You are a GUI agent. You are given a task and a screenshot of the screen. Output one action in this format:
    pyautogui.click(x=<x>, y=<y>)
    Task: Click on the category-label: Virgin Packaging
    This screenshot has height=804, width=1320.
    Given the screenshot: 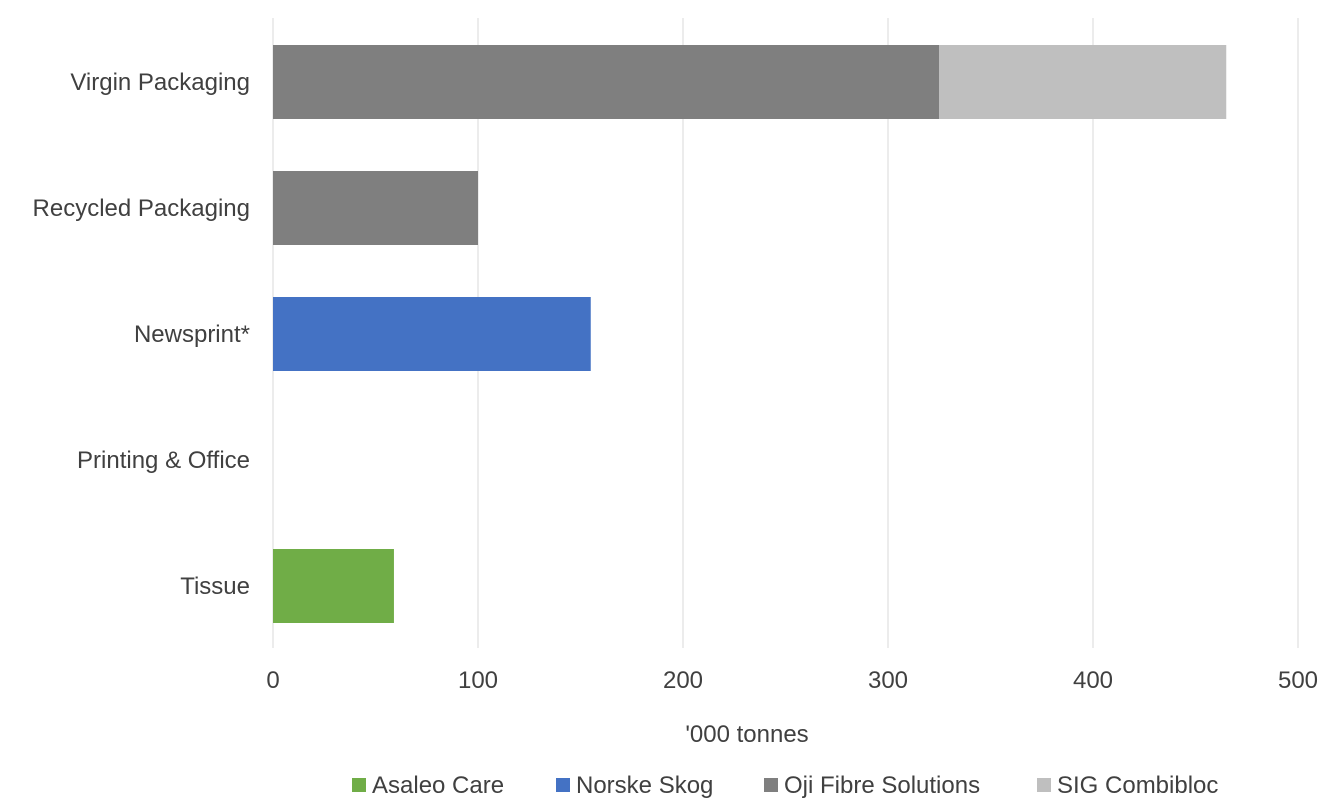 What is the action you would take?
    pyautogui.click(x=160, y=82)
    